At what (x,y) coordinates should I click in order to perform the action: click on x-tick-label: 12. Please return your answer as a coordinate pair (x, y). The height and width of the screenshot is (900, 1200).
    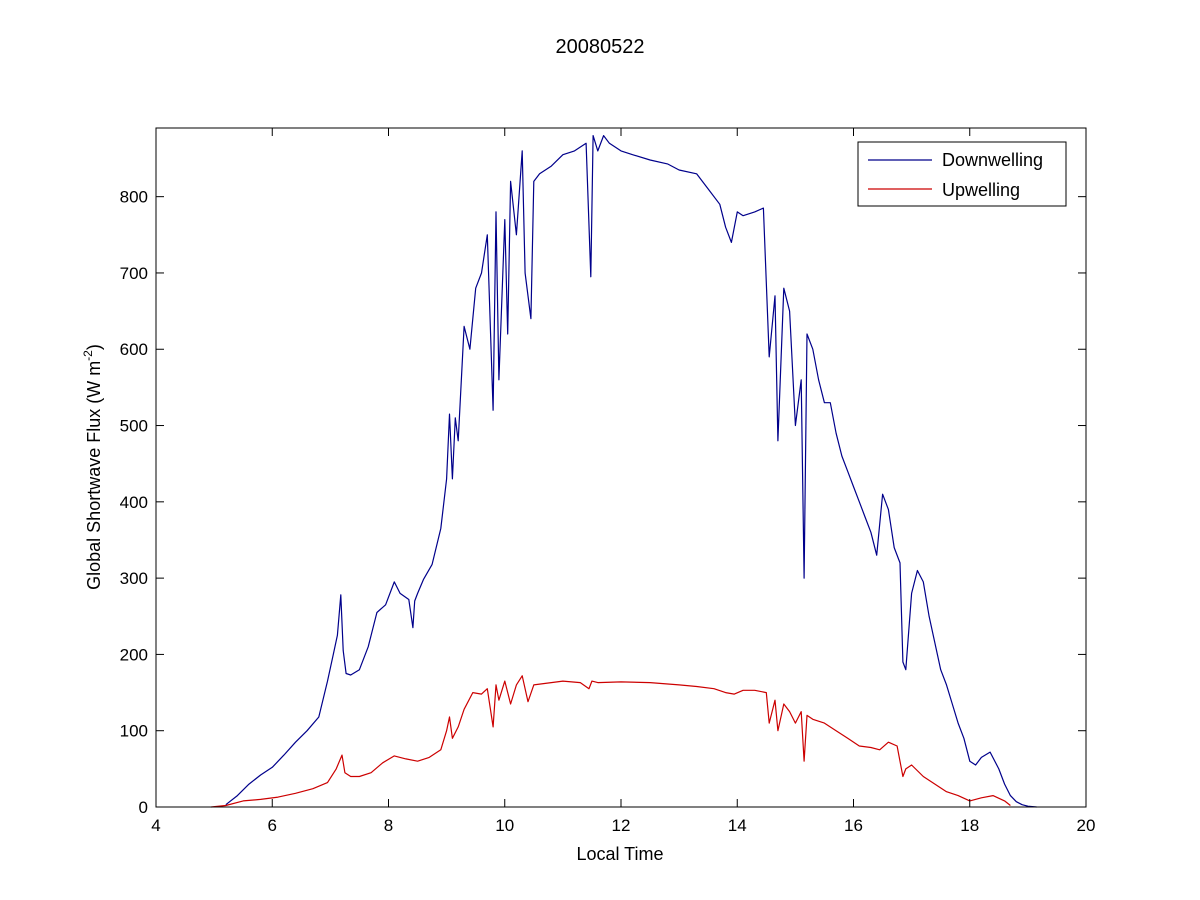
    Looking at the image, I should click on (621, 825).